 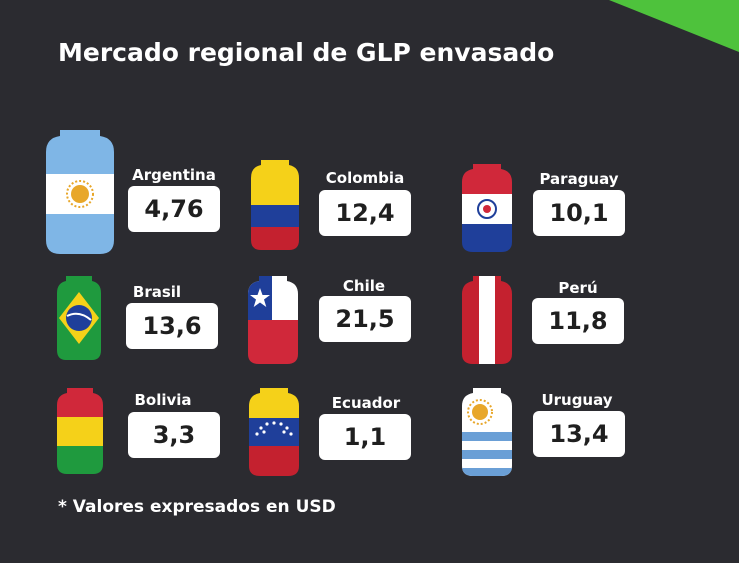 What do you see at coordinates (365, 178) in the screenshot?
I see `country-name-colombia: Colombia` at bounding box center [365, 178].